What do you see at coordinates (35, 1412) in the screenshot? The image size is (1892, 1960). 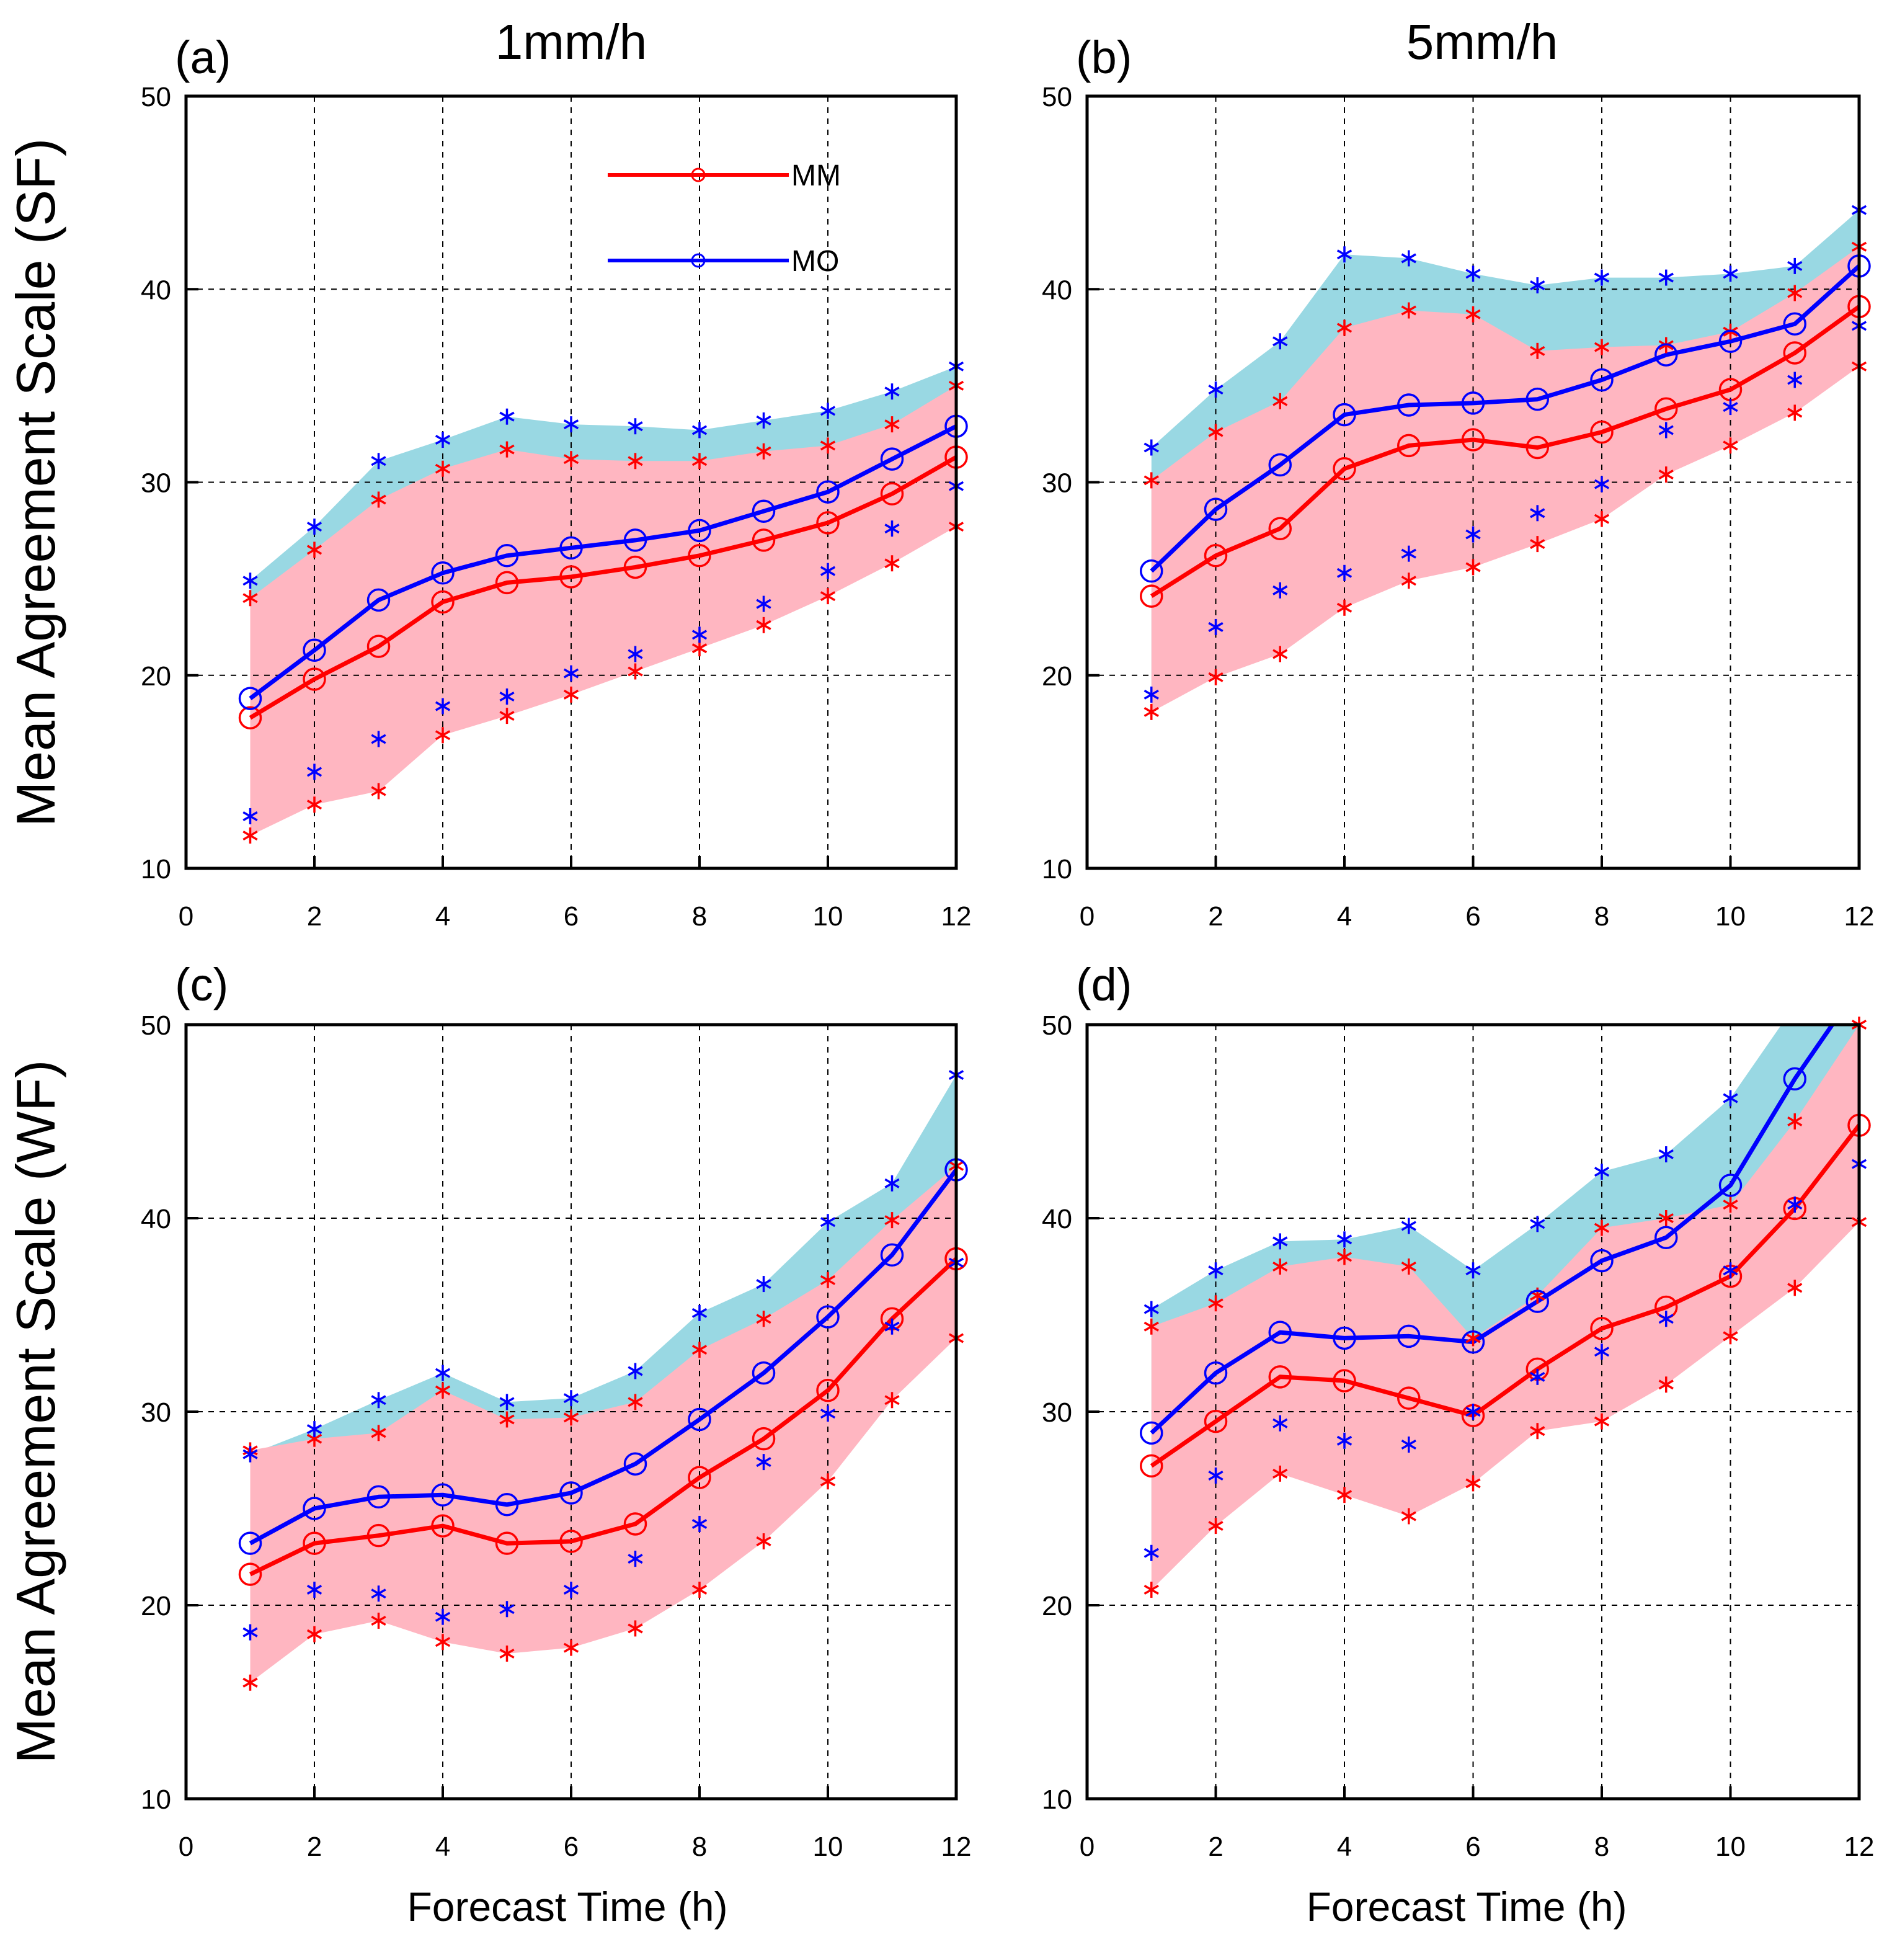 I see `panel-c-ylabel: Mean Agreement Scale (WF)` at bounding box center [35, 1412].